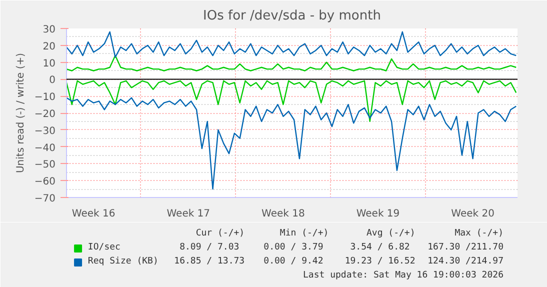 This screenshot has width=547, height=287. What do you see at coordinates (380, 247) in the screenshot?
I see `text: 3.54 / 6.82` at bounding box center [380, 247].